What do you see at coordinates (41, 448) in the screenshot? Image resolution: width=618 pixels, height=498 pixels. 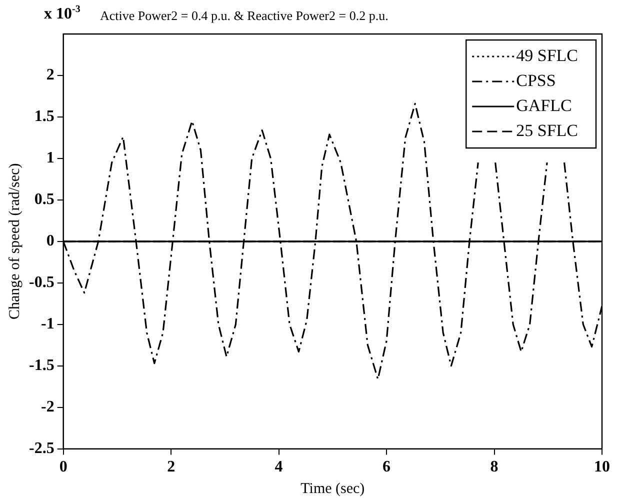 I see `y-tick-label: -2.5` at bounding box center [41, 448].